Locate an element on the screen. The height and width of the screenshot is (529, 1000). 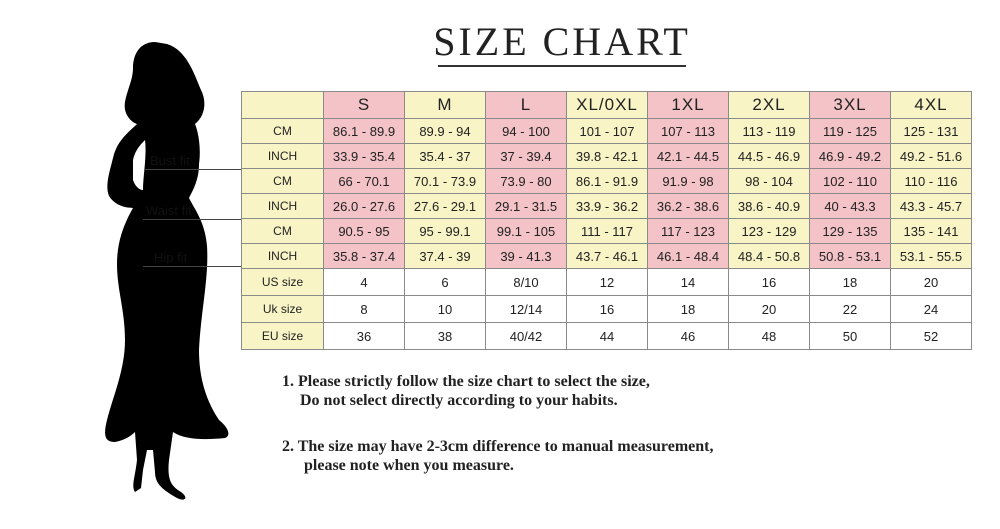
table-cell: 37 - 39.4 is located at coordinates (526, 156).